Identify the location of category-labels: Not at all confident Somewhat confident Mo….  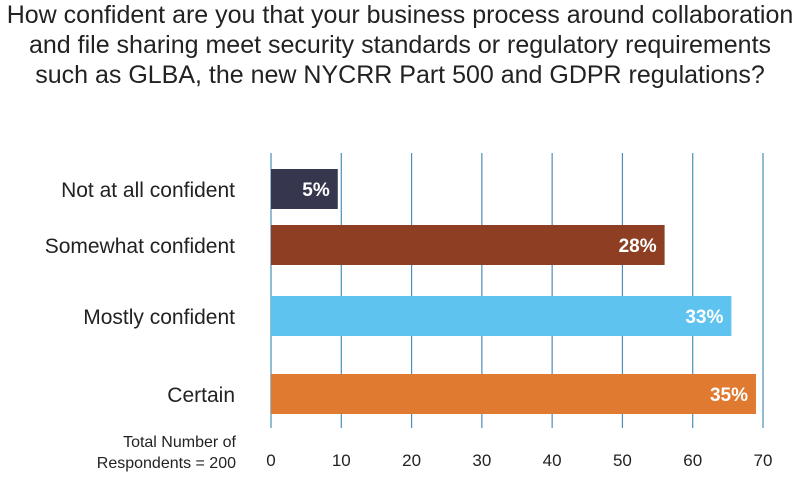
(140, 293).